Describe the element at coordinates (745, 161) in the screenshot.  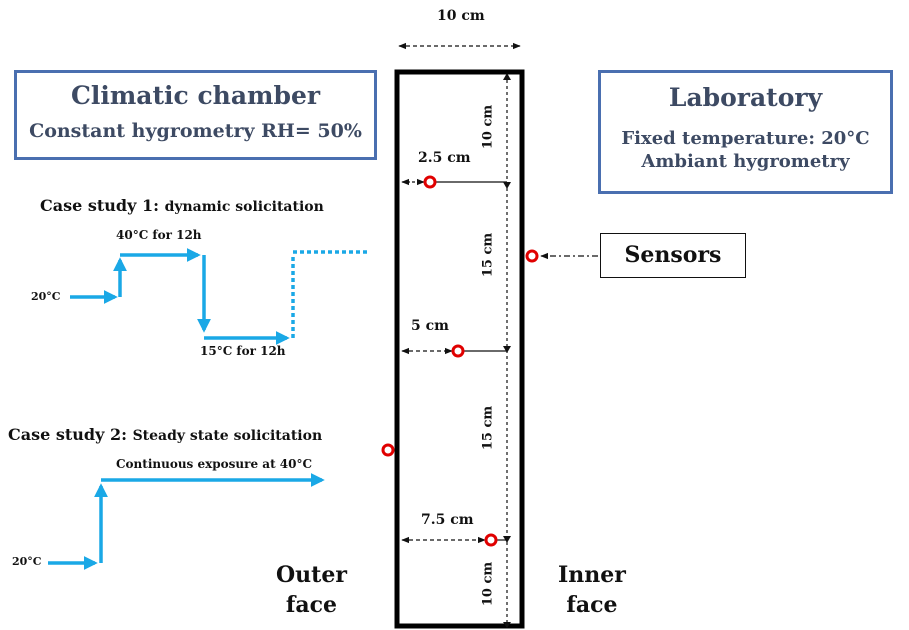
I see `laboratory-line2: Ambiant hygrometry` at that location.